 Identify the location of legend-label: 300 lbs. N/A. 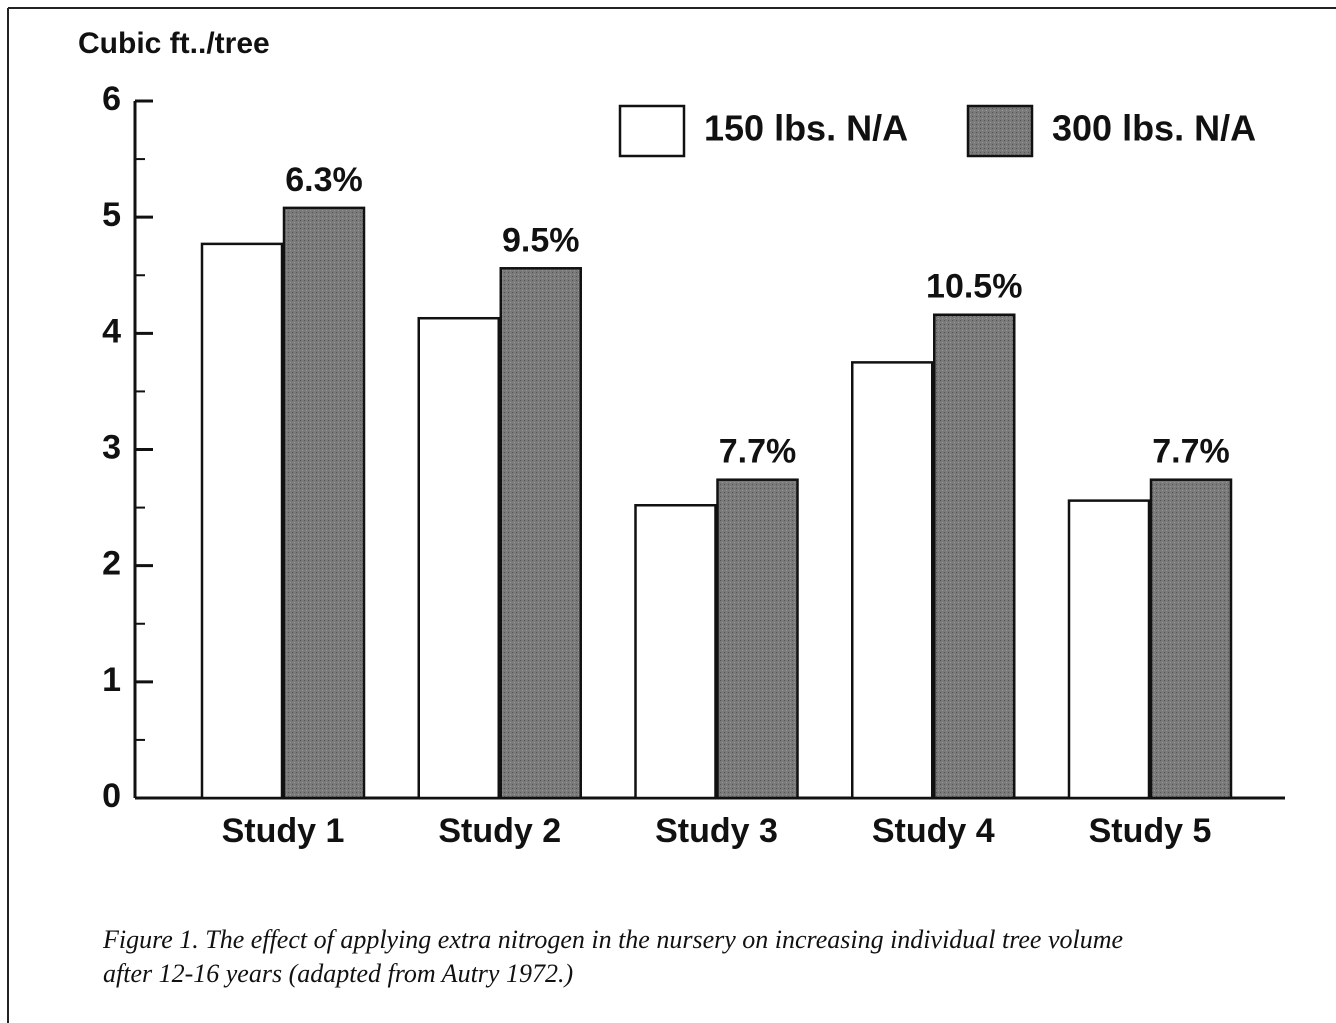
(1154, 128).